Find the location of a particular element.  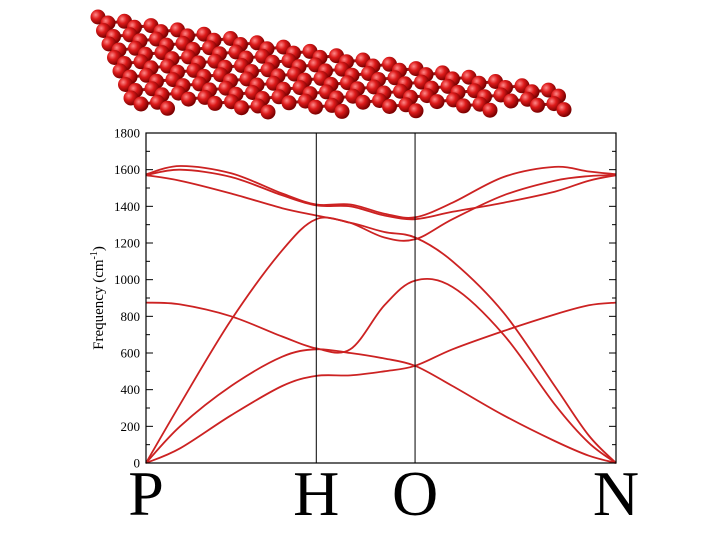

y-tick-label: 1800 is located at coordinates (127, 133).